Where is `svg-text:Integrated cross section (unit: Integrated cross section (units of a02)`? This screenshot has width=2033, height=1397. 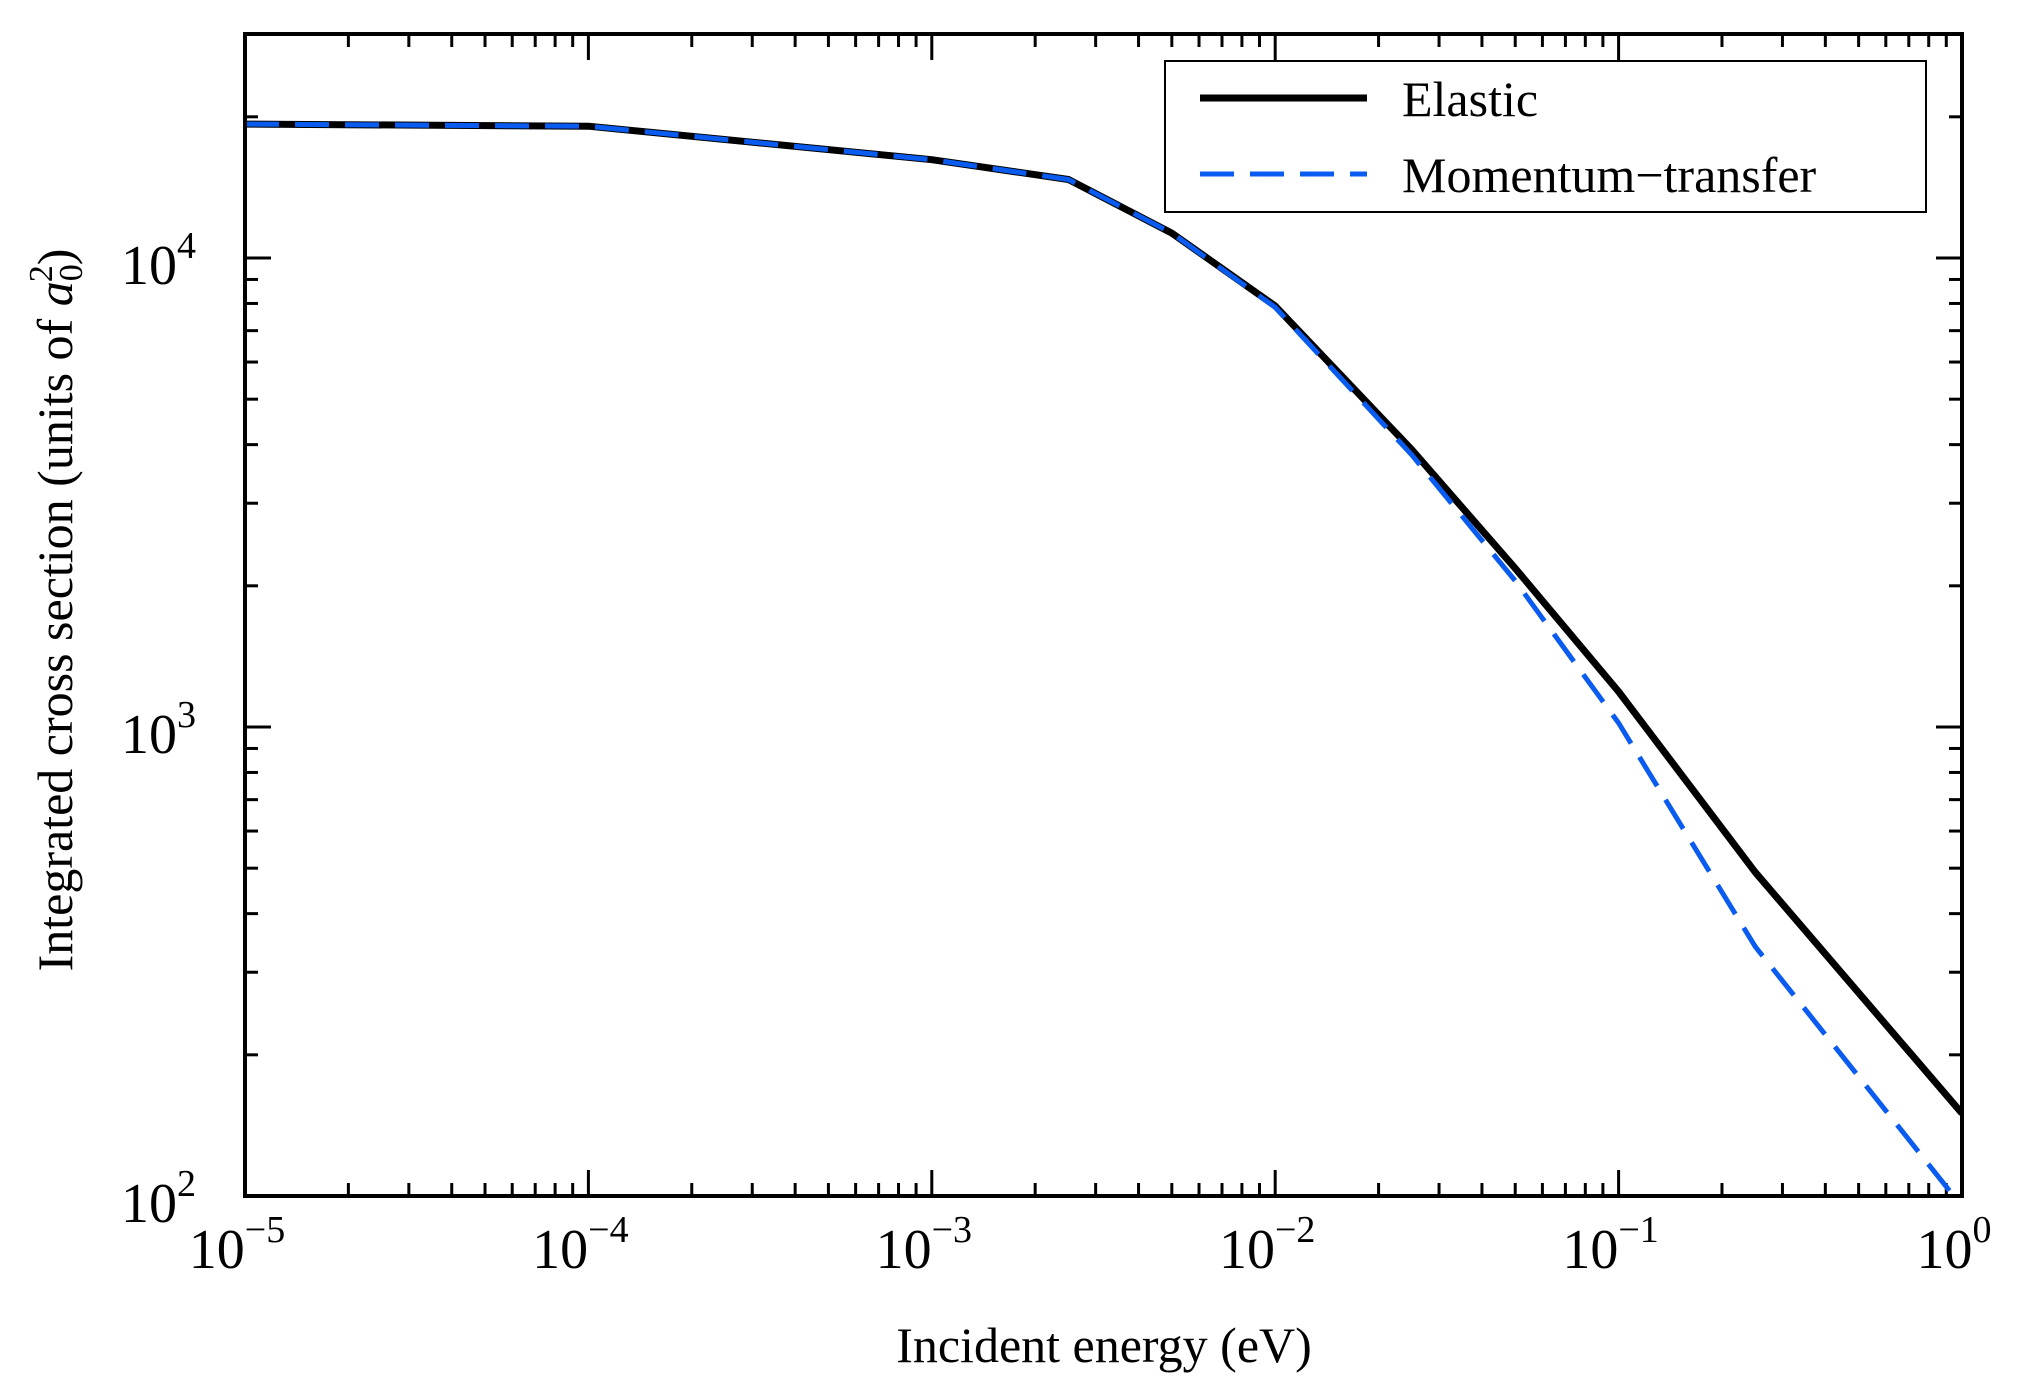
svg-text:Integrated cross section (unit: Integrated cross section (units of a02) is located at coordinates (56, 610).